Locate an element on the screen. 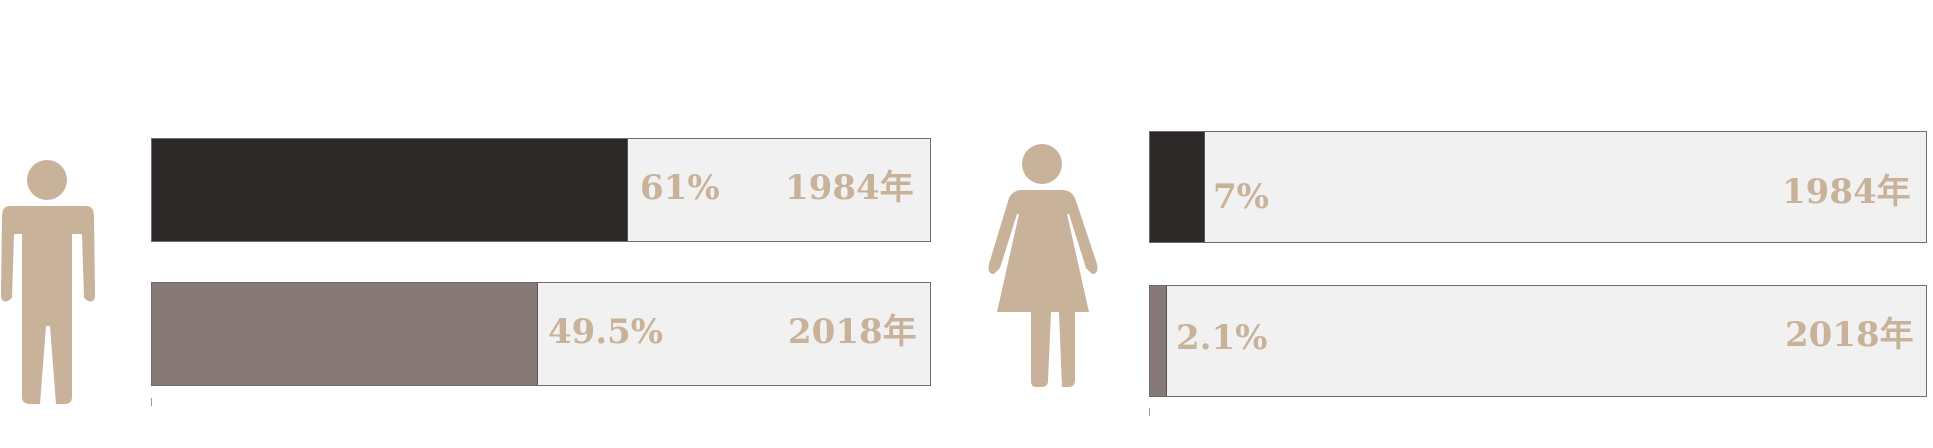 This screenshot has width=1933, height=448. male-icon is located at coordinates (48, 282).